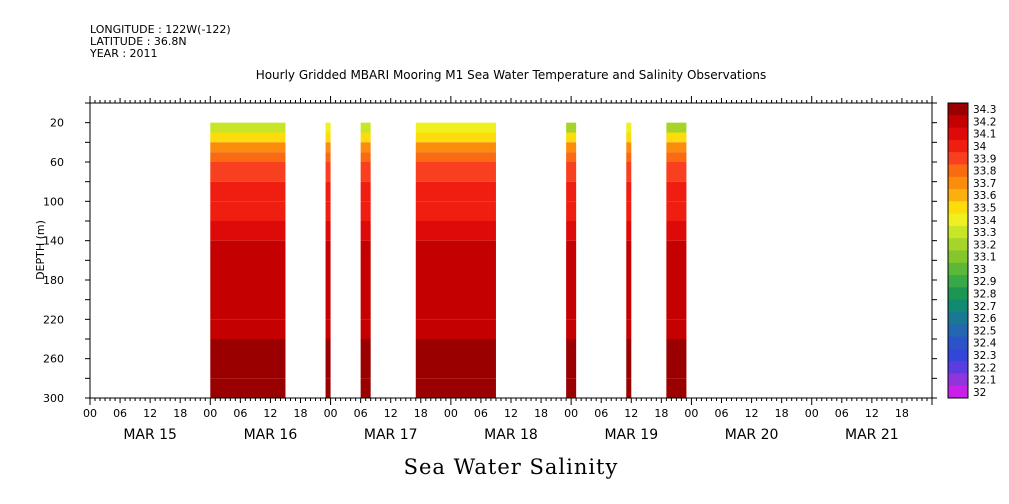 Image resolution: width=1009 pixels, height=504 pixels. I want to click on y-tick-label: 100, so click(53, 201).